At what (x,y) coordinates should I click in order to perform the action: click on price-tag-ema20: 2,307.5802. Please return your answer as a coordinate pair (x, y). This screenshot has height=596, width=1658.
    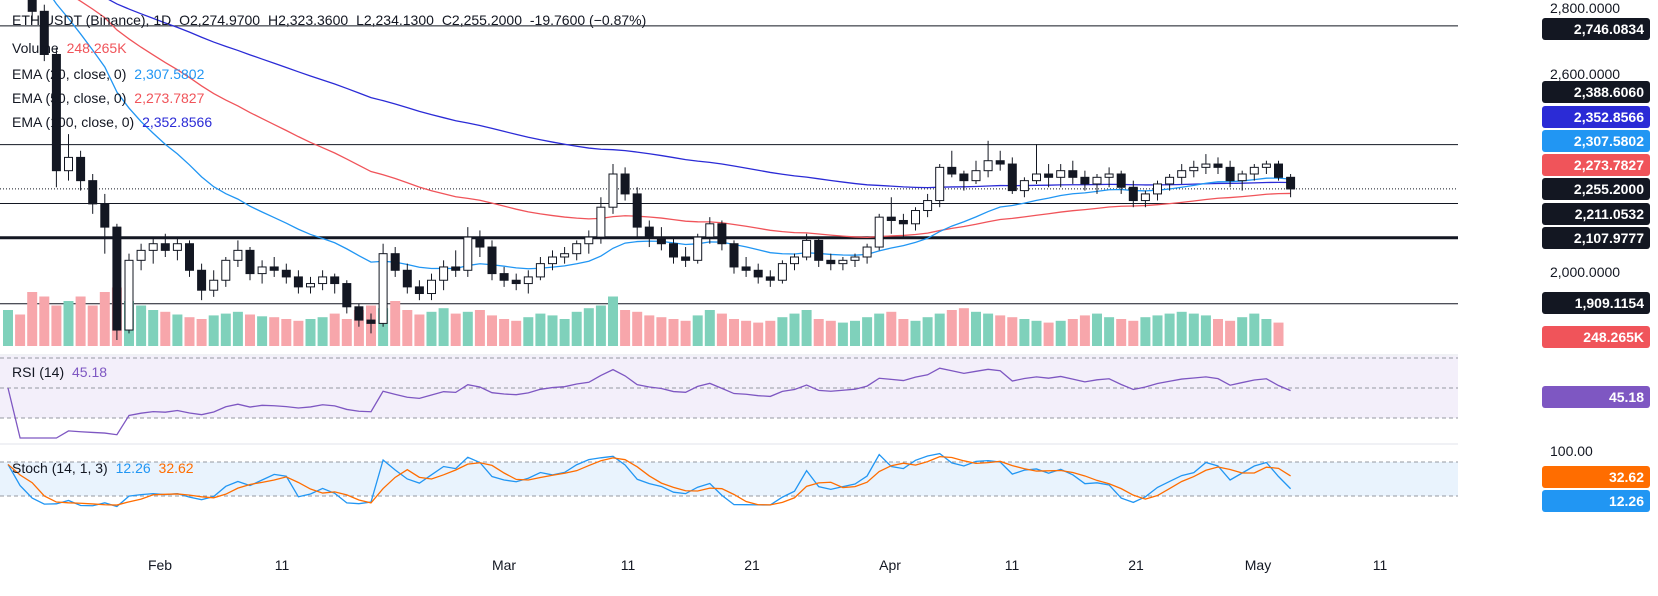
    Looking at the image, I should click on (1596, 141).